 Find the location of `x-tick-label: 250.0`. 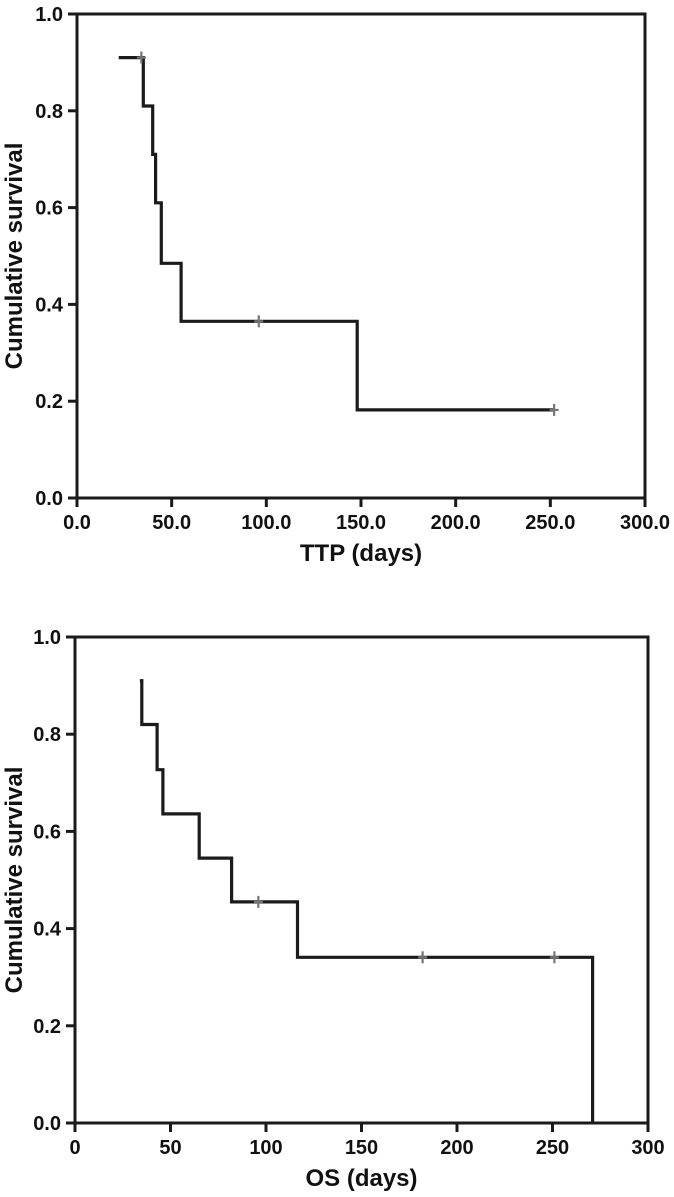

x-tick-label: 250.0 is located at coordinates (550, 523).